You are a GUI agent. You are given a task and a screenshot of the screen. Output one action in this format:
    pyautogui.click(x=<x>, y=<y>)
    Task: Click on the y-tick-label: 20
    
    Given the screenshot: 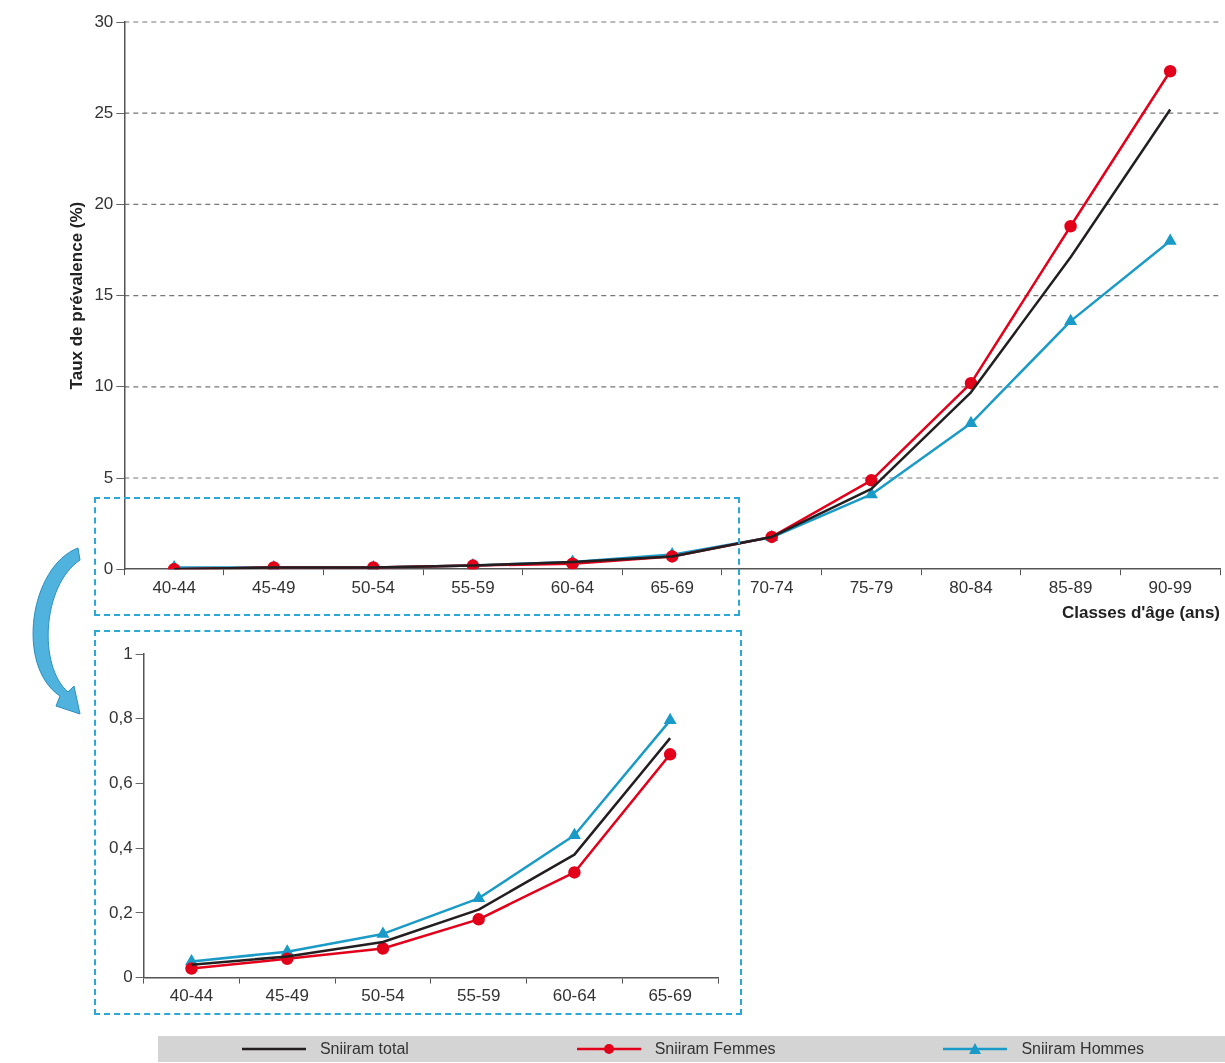 What is the action you would take?
    pyautogui.click(x=104, y=204)
    